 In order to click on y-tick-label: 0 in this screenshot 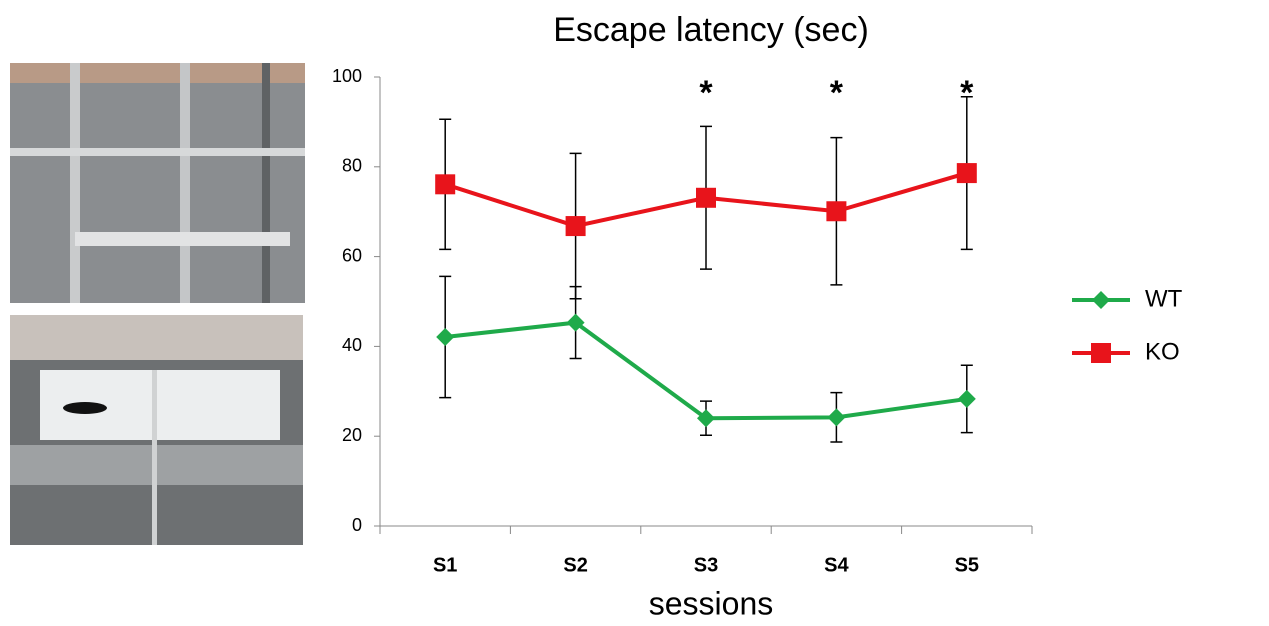, I will do `click(357, 525)`.